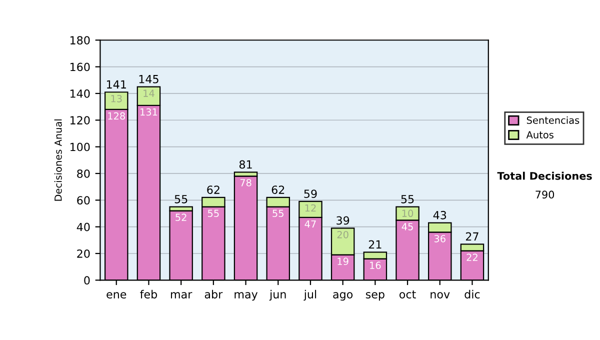 This screenshot has height=340, width=600. What do you see at coordinates (148, 79) in the screenshot?
I see `total-label: 145` at bounding box center [148, 79].